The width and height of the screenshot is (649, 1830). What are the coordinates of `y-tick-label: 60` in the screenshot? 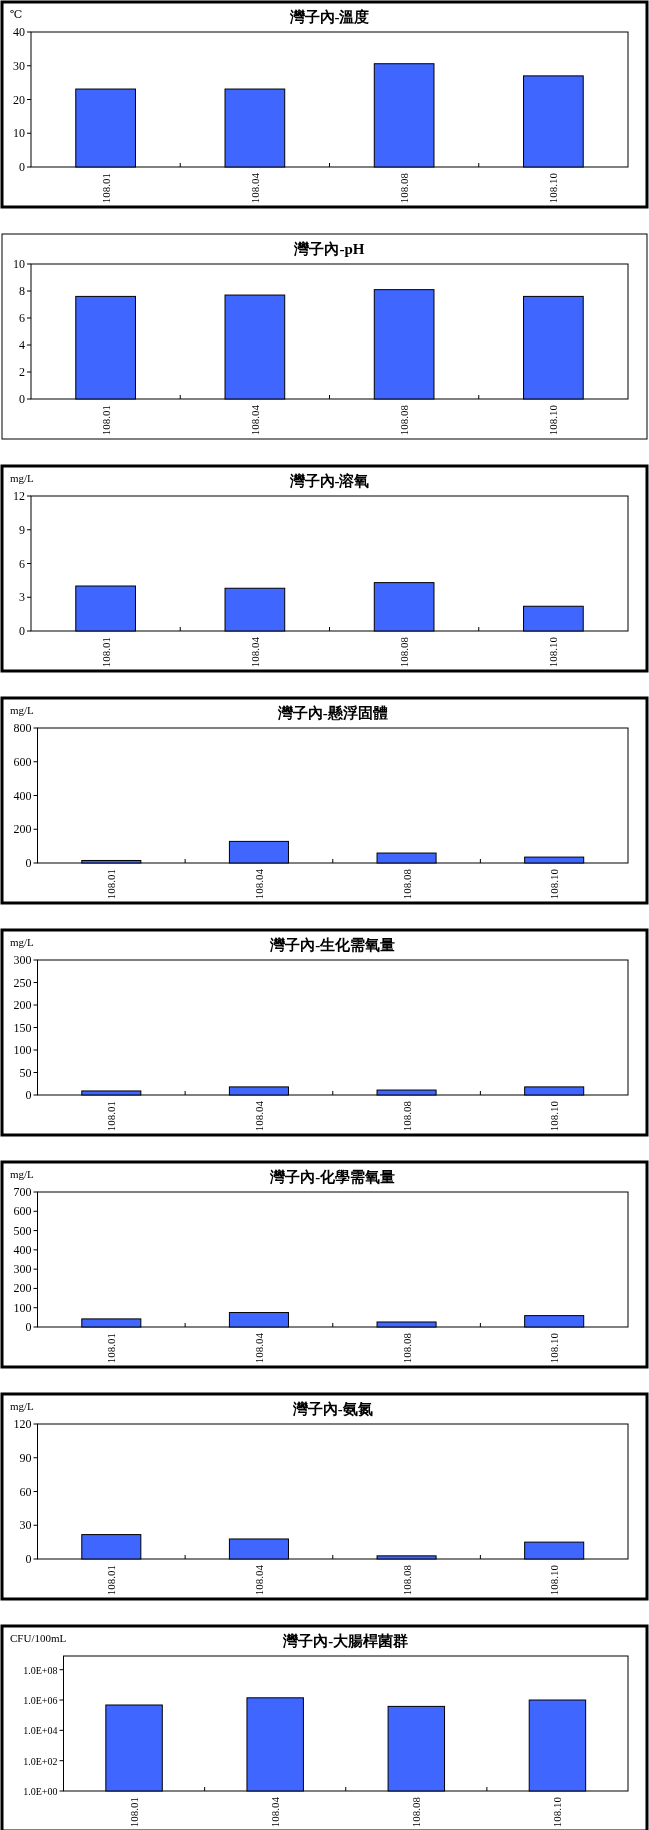 It's located at (25, 1491).